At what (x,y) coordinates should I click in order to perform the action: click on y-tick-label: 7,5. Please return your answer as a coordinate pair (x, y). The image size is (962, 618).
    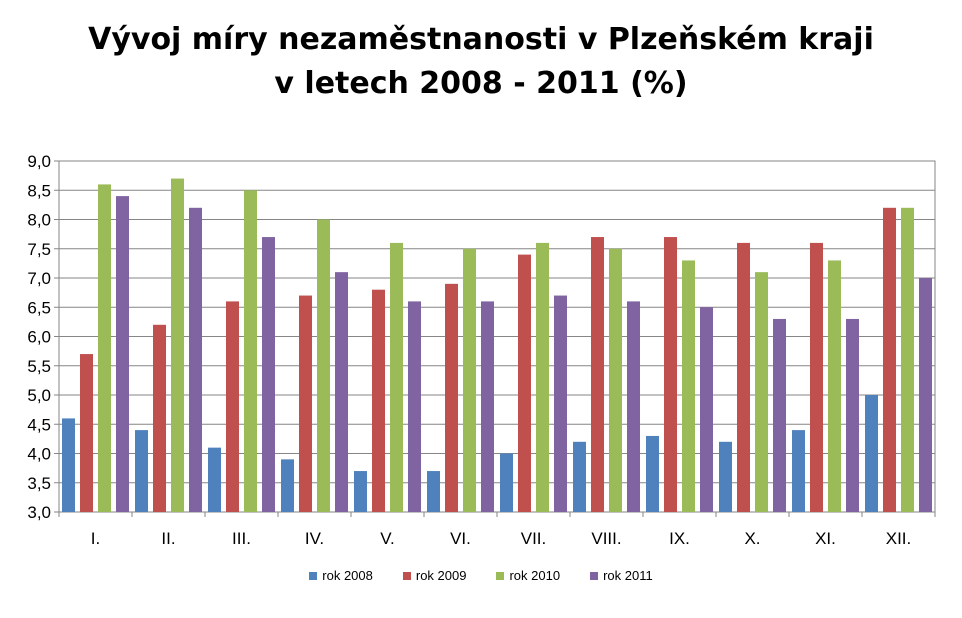
    Looking at the image, I should click on (39, 249).